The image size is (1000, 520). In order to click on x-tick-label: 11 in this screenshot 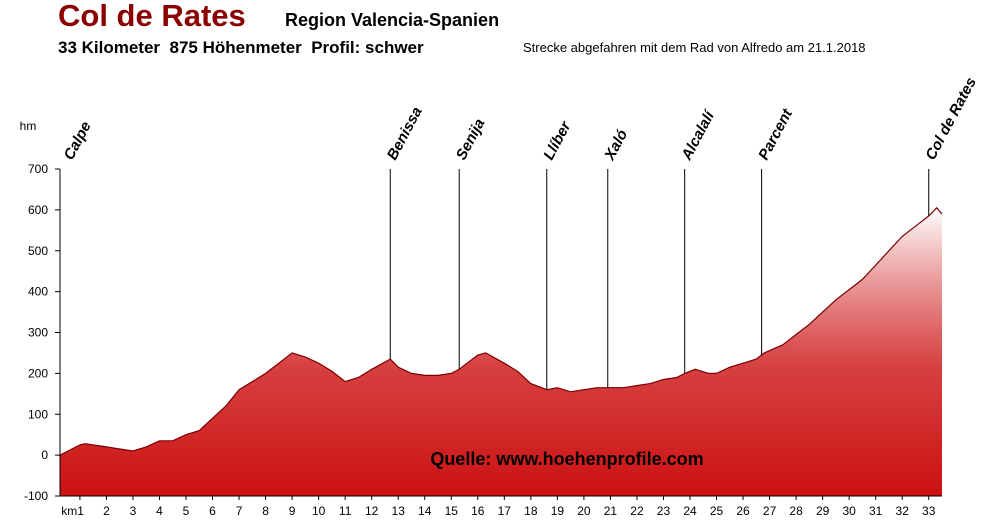, I will do `click(345, 511)`.